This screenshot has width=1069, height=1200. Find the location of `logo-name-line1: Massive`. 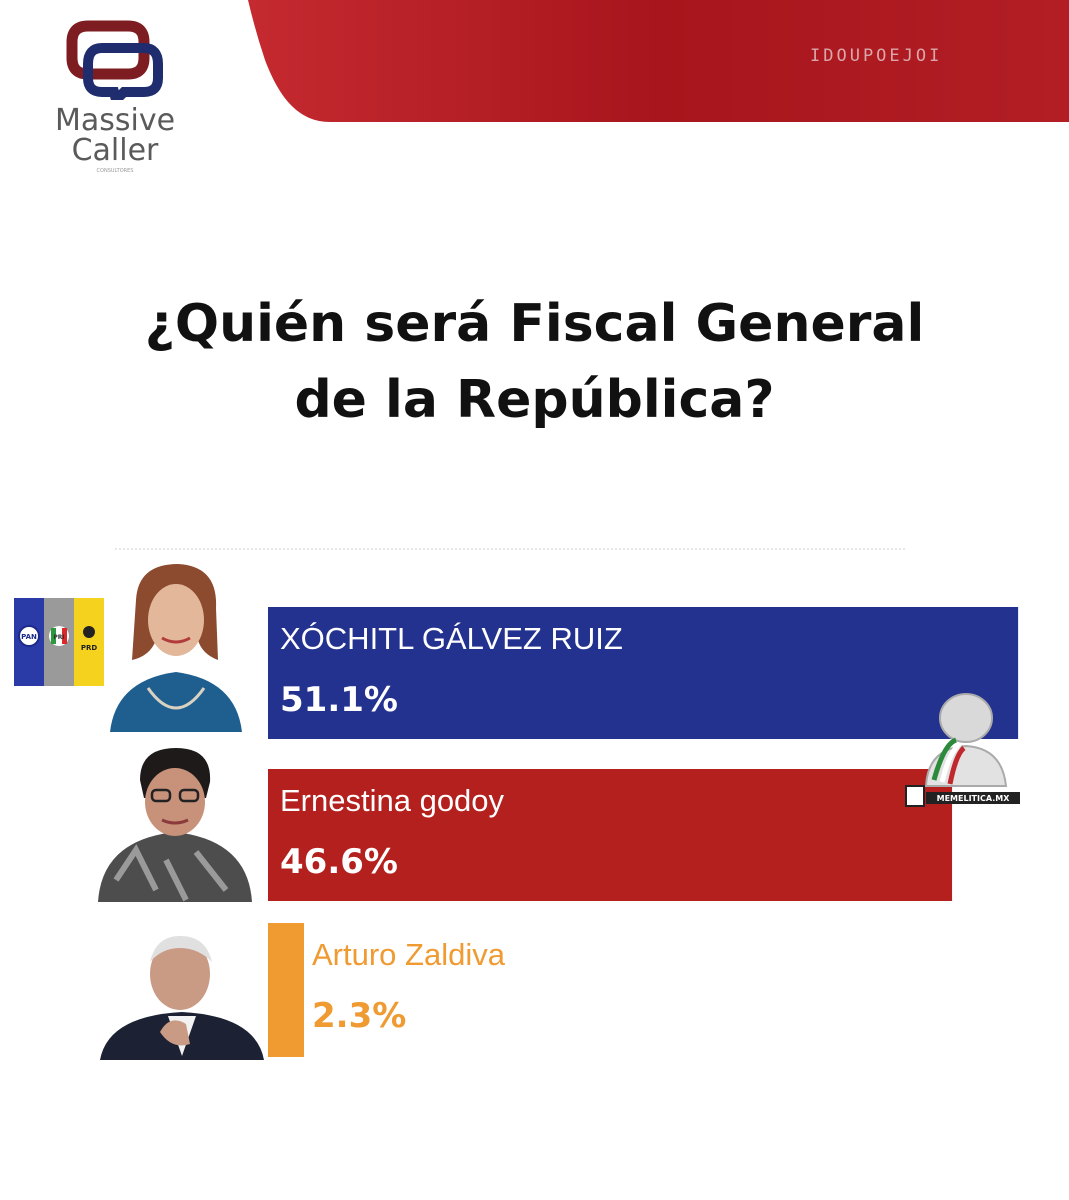

logo-name-line1: Massive is located at coordinates (115, 120).